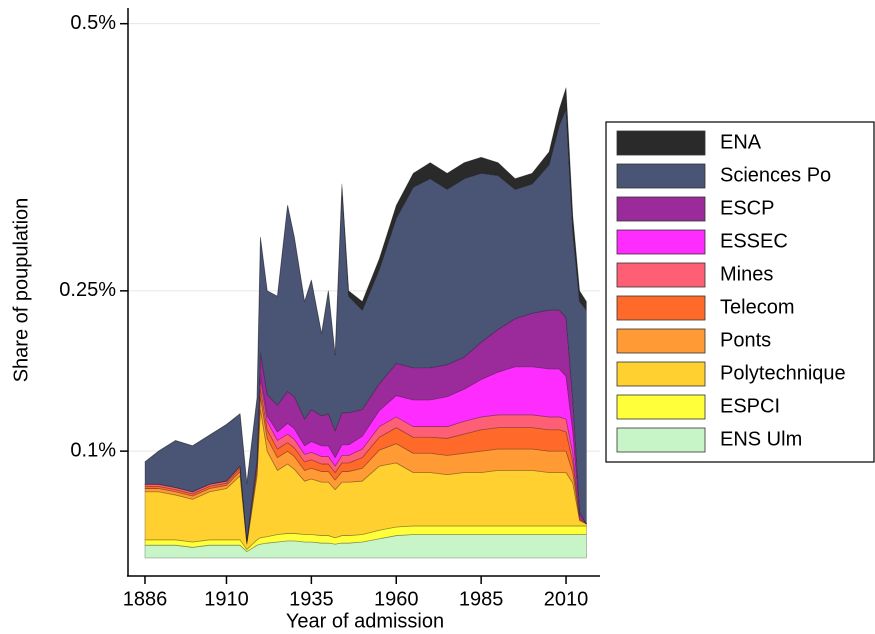  What do you see at coordinates (746, 274) in the screenshot?
I see `legend-label: Mines` at bounding box center [746, 274].